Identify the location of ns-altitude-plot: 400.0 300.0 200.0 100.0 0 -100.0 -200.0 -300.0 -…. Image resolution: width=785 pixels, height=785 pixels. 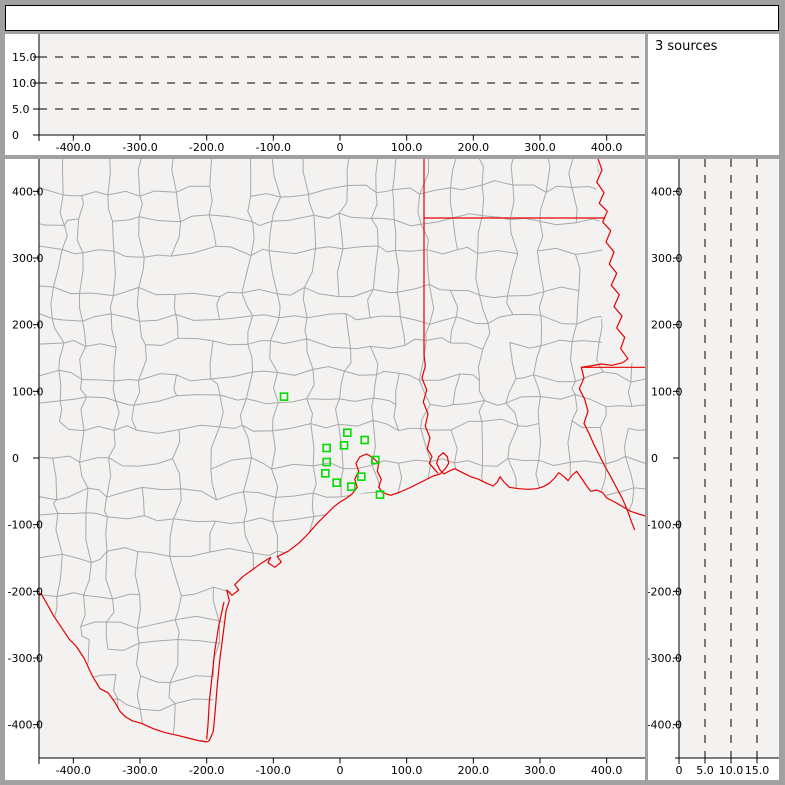
(713, 469).